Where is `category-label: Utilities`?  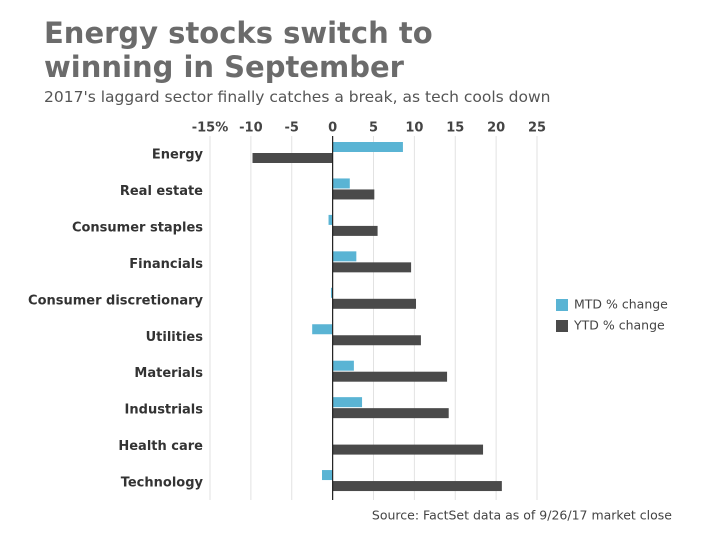 category-label: Utilities is located at coordinates (175, 337).